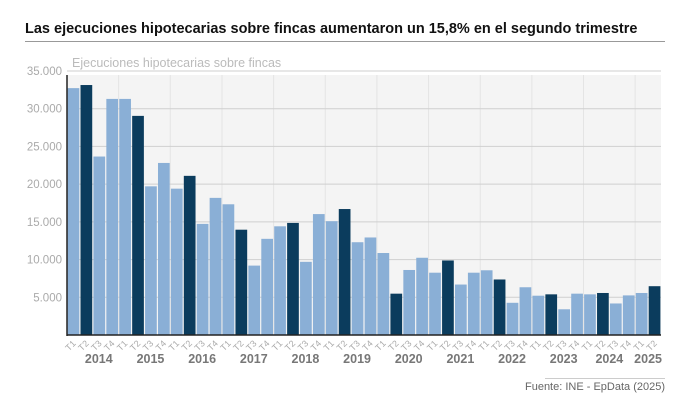  I want to click on year-label: 2023, so click(564, 359).